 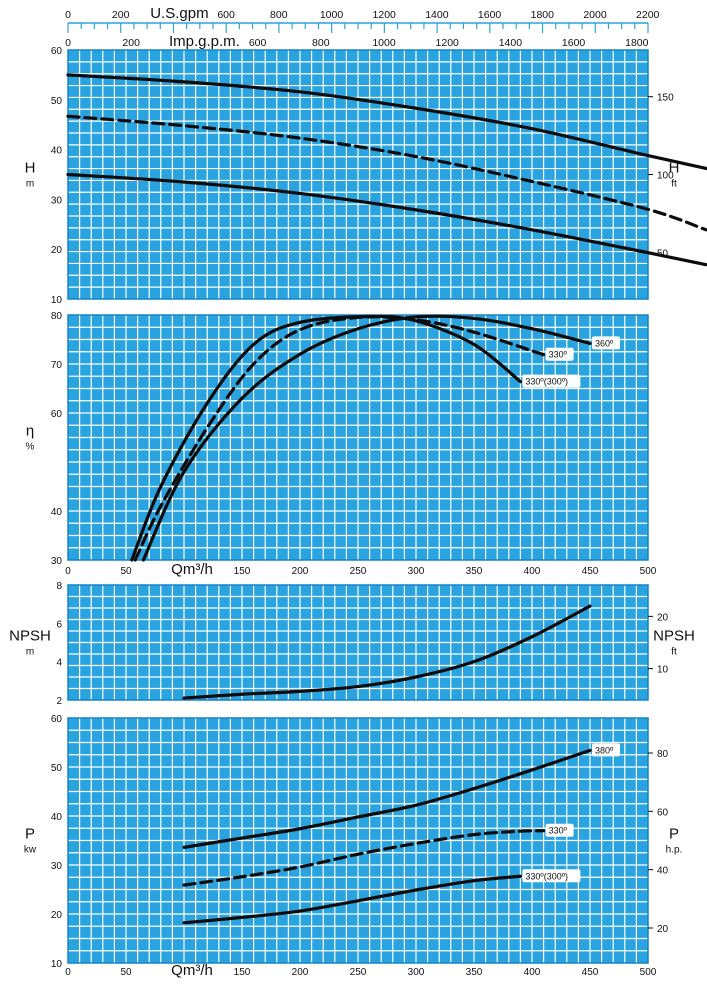 What do you see at coordinates (57, 200) in the screenshot?
I see `head-y-tick-label: 30` at bounding box center [57, 200].